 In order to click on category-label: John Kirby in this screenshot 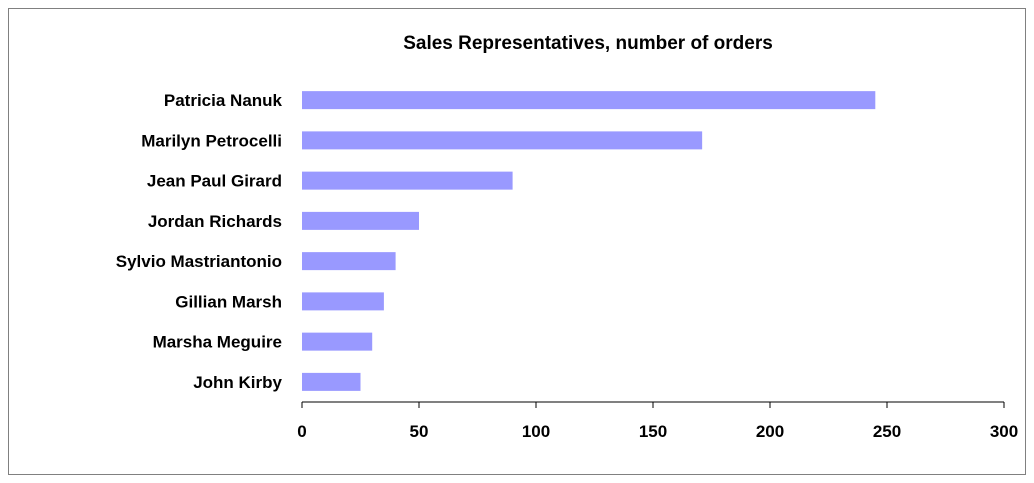, I will do `click(237, 382)`.